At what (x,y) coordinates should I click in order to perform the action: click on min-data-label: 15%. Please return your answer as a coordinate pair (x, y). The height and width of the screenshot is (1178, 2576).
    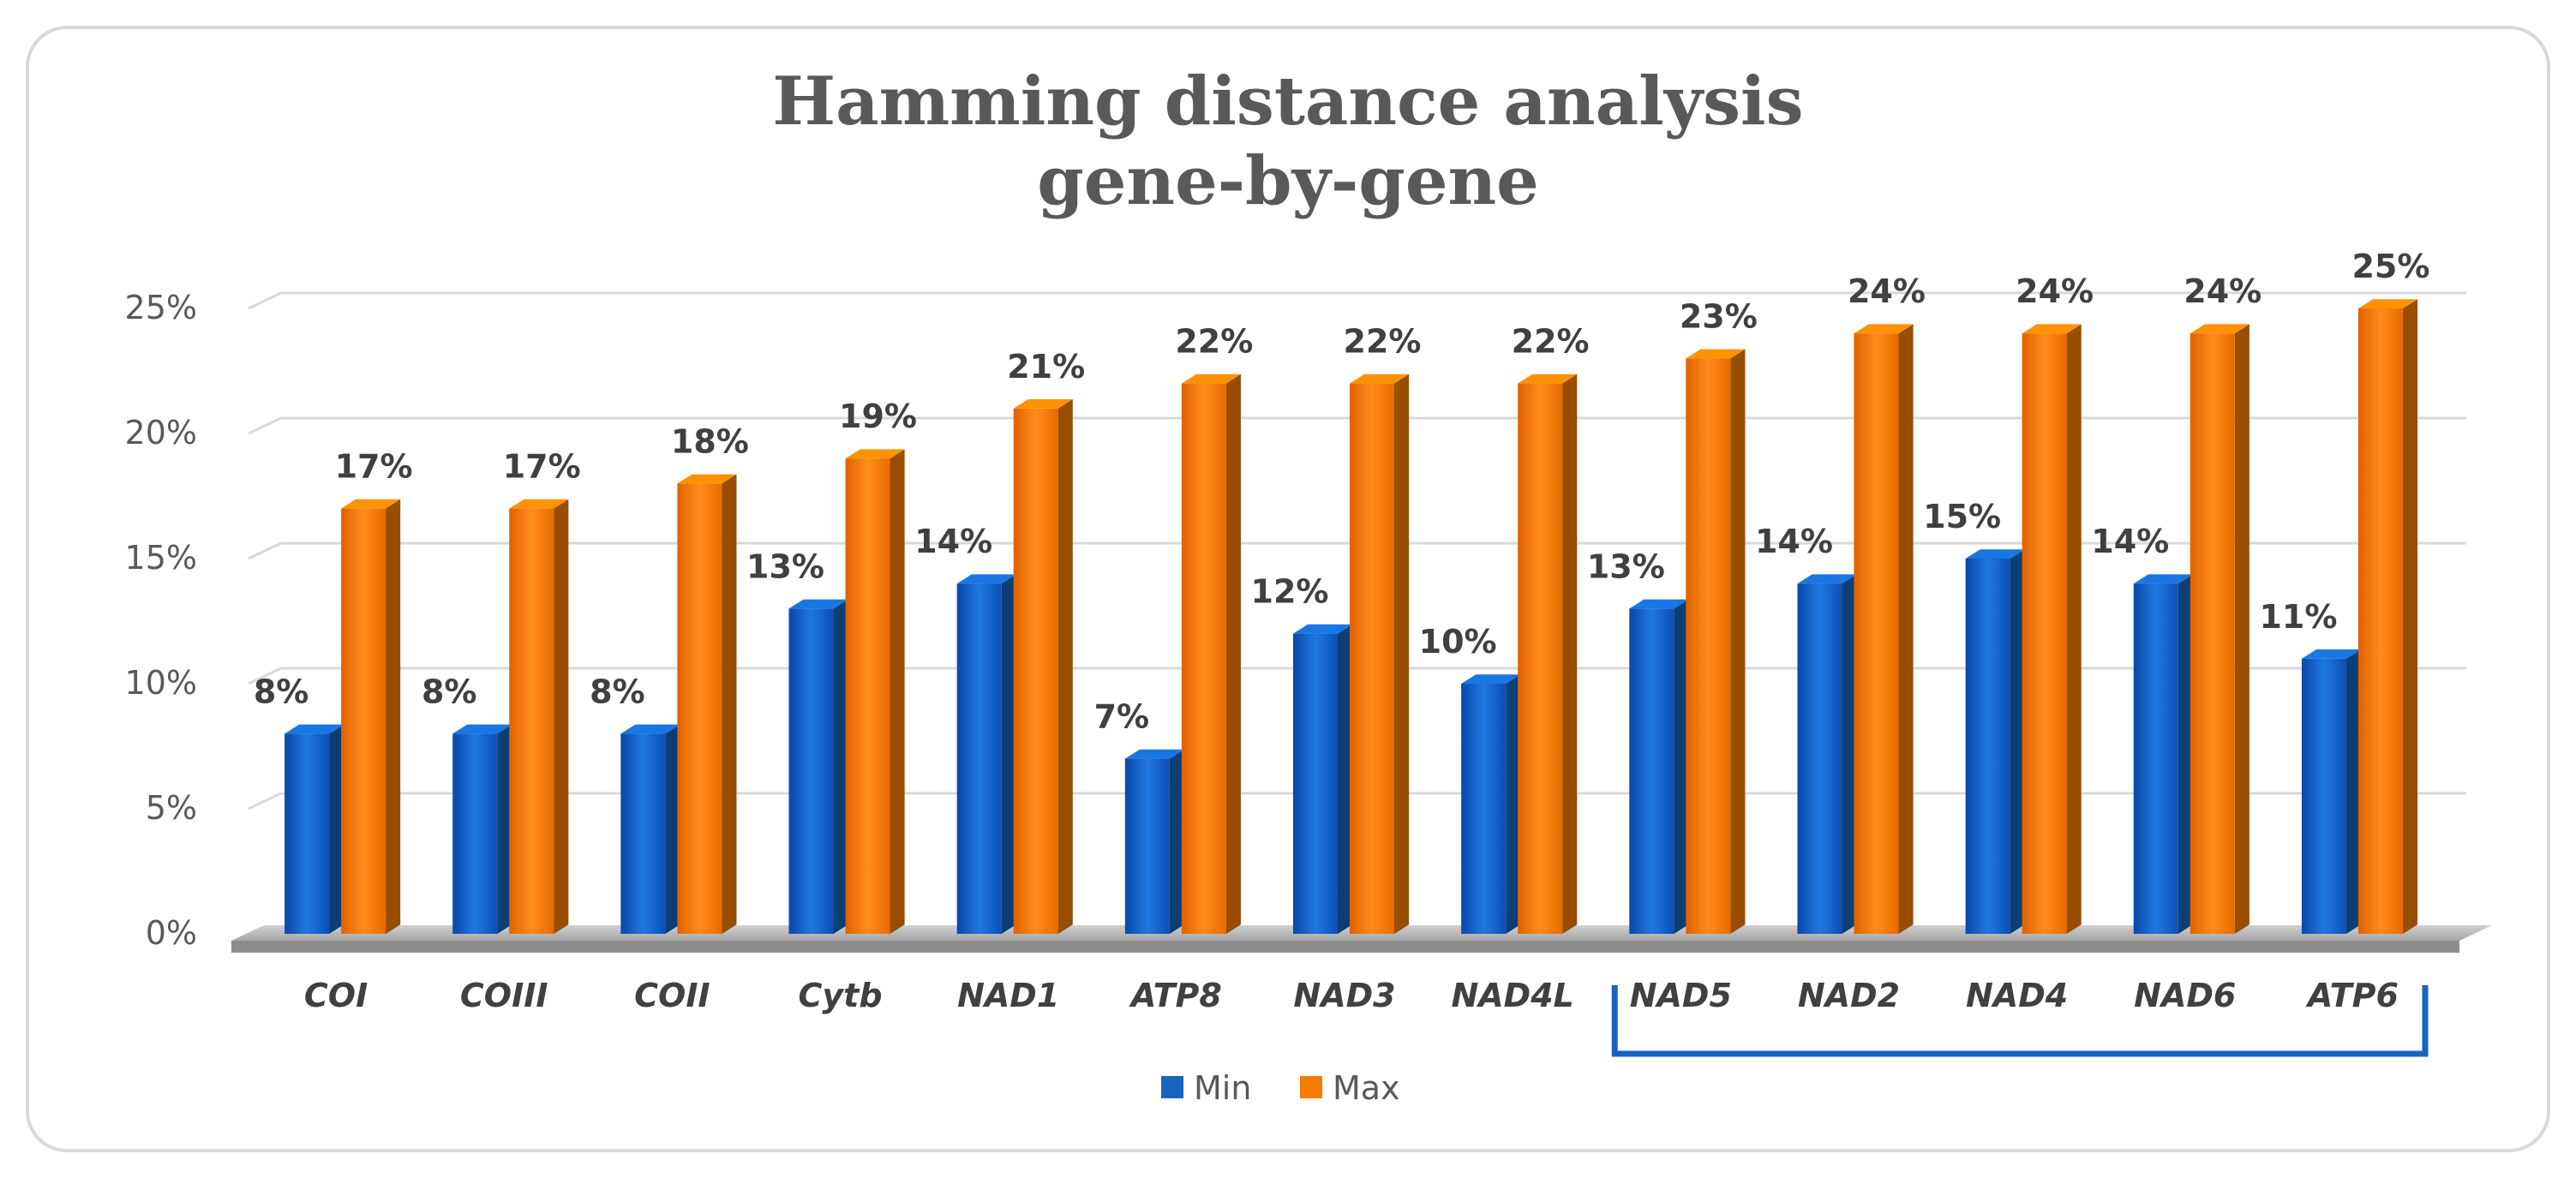
    Looking at the image, I should click on (1962, 516).